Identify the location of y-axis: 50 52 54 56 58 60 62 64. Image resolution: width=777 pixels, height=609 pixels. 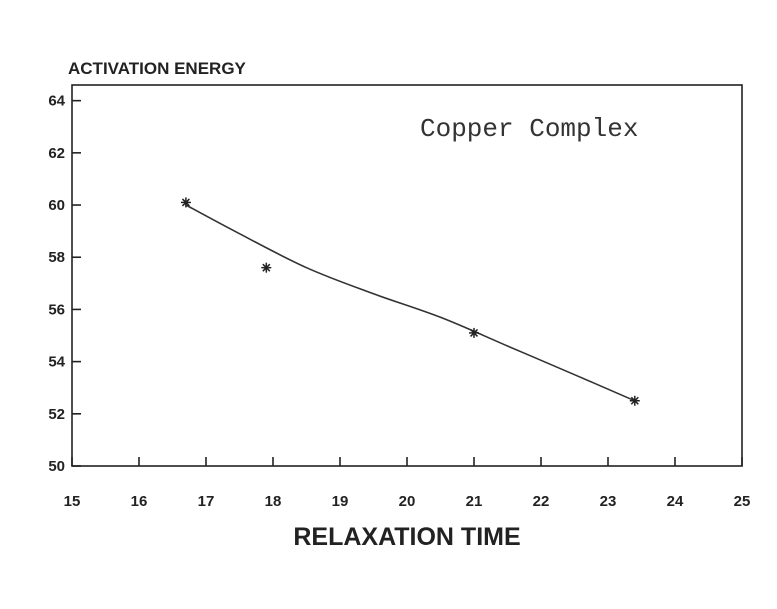
(64, 284).